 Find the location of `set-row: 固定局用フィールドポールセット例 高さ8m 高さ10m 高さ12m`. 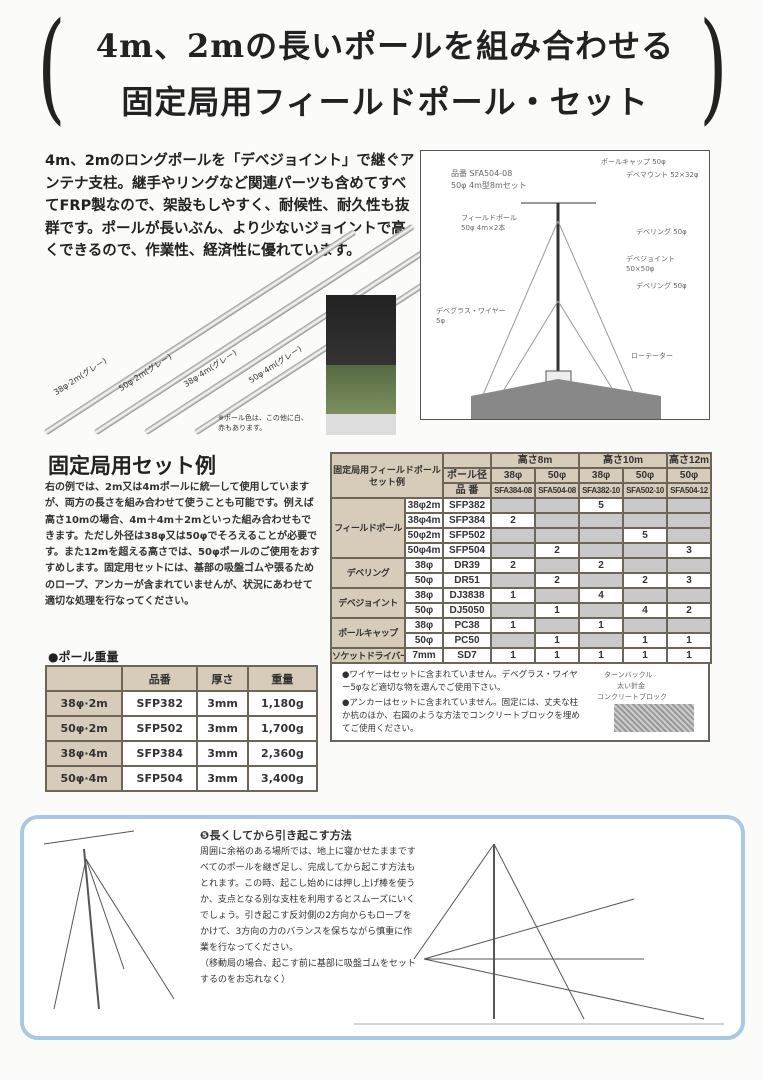

set-row: 固定局用フィールドポールセット例 高さ8m 高さ10m 高さ12m is located at coordinates (521, 475).